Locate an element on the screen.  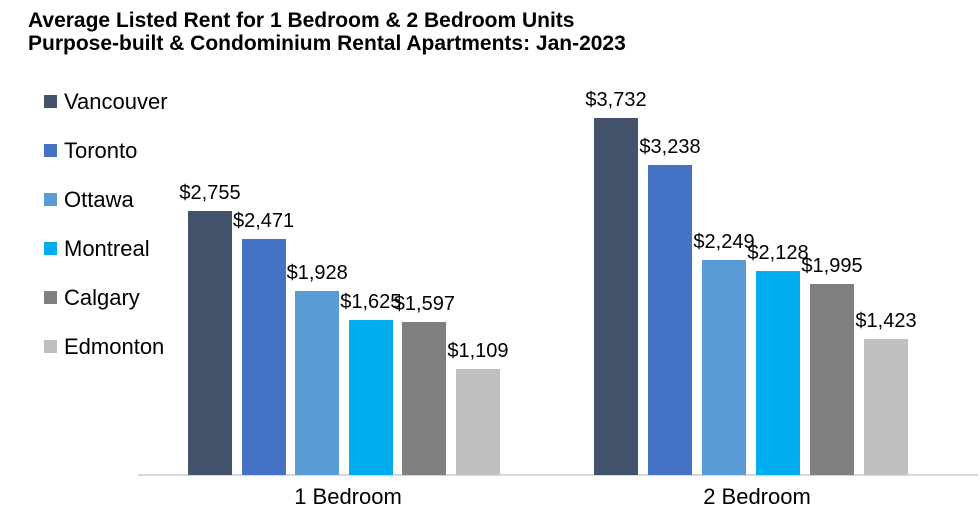
bar-value-label-toronto-2-bedroom: $3,238 is located at coordinates (670, 147).